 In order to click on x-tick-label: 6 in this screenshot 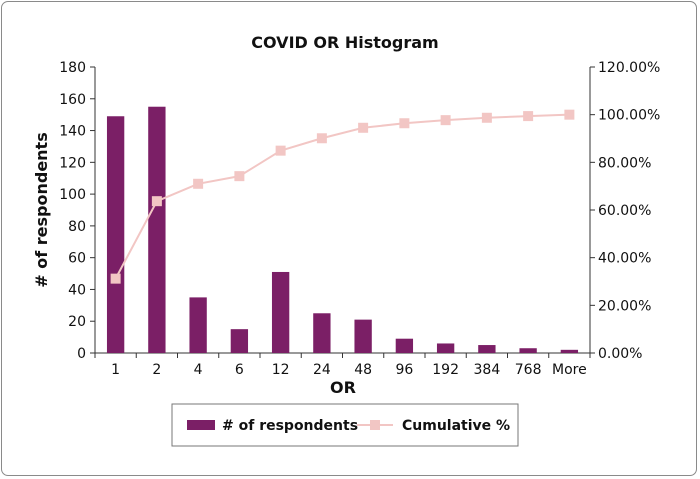, I will do `click(239, 370)`.